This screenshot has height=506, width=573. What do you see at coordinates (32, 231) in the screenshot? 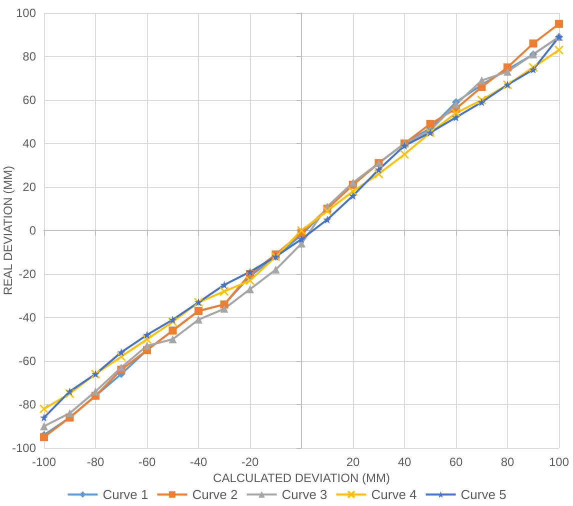
I see `y-tick-label: 0` at bounding box center [32, 231].